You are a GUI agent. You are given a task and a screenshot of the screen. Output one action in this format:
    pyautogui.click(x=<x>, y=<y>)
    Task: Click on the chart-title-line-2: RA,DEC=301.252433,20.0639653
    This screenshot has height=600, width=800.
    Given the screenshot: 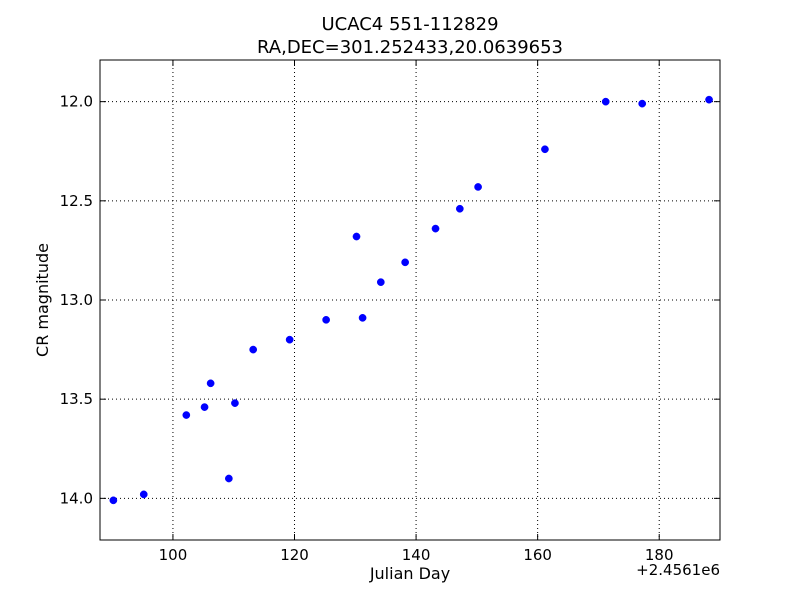 What is the action you would take?
    pyautogui.click(x=410, y=47)
    